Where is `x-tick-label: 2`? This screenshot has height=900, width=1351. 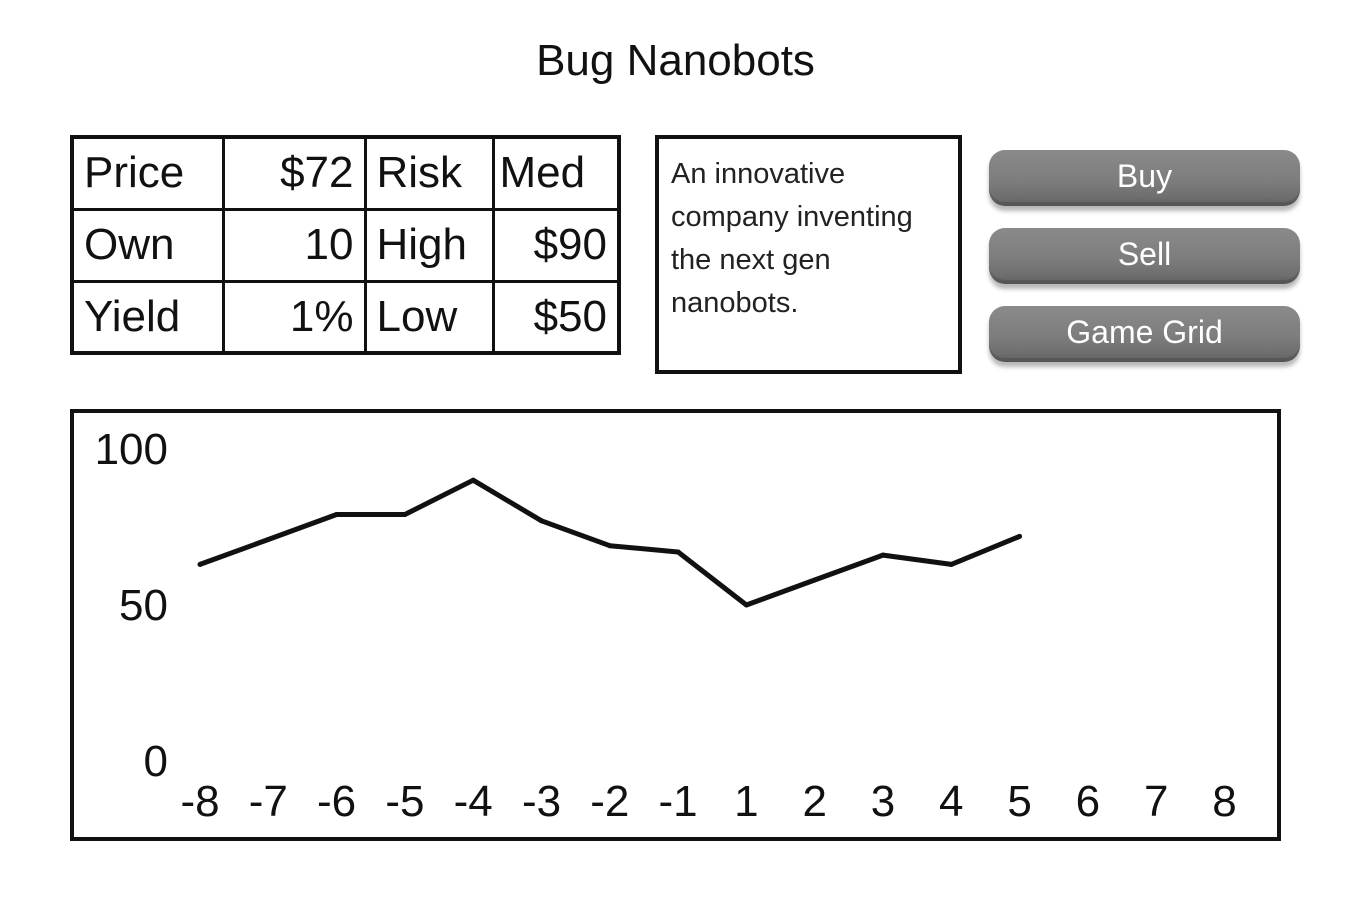
x-tick-label: 2 is located at coordinates (814, 801).